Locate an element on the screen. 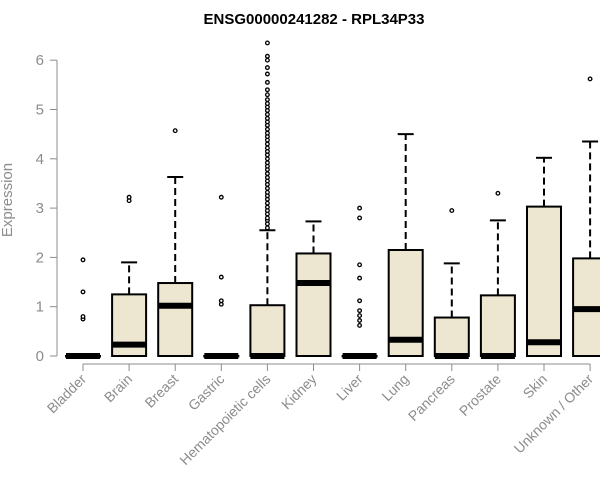  y-tick-label: 2 is located at coordinates (40, 257).